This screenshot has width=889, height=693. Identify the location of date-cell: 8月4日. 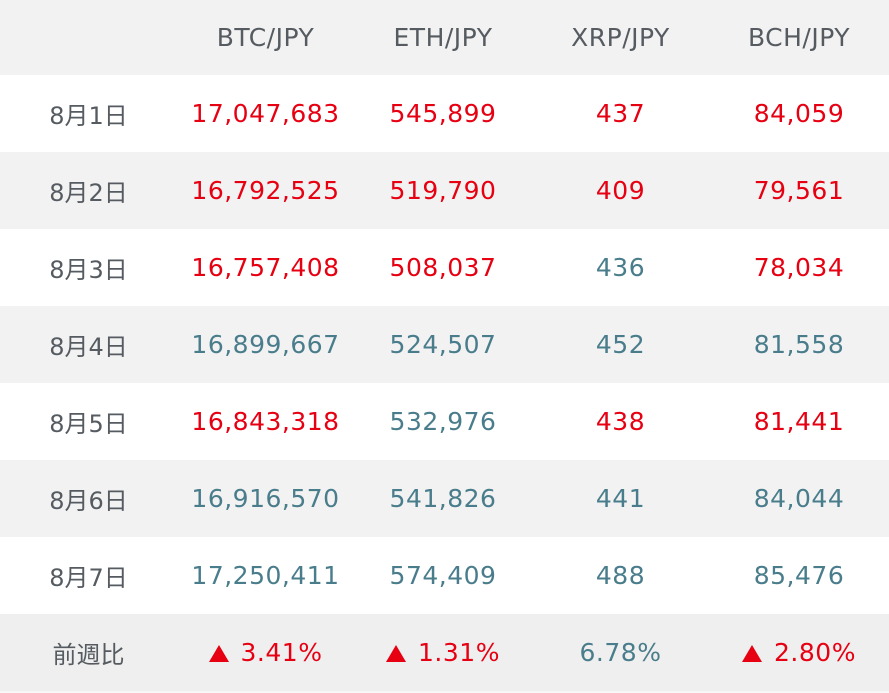
(88, 344).